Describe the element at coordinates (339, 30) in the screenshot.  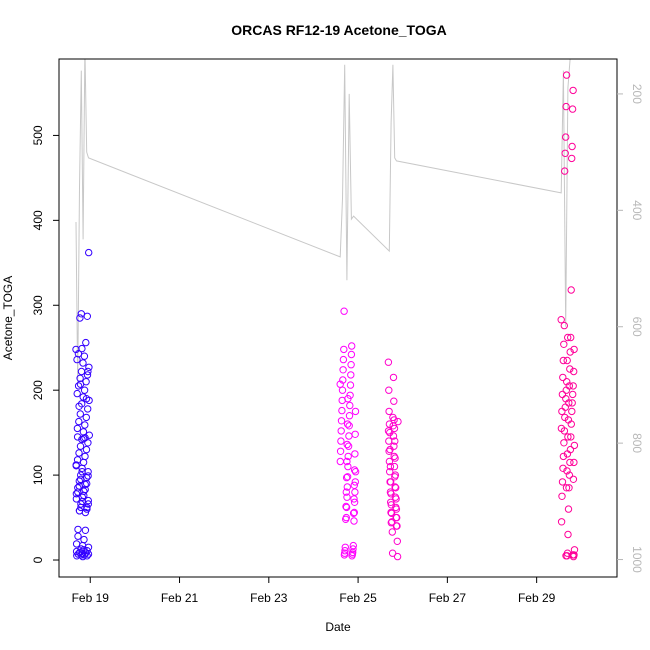
I see `chart-title: ORCAS RF12-19 Acetone_TOGA` at that location.